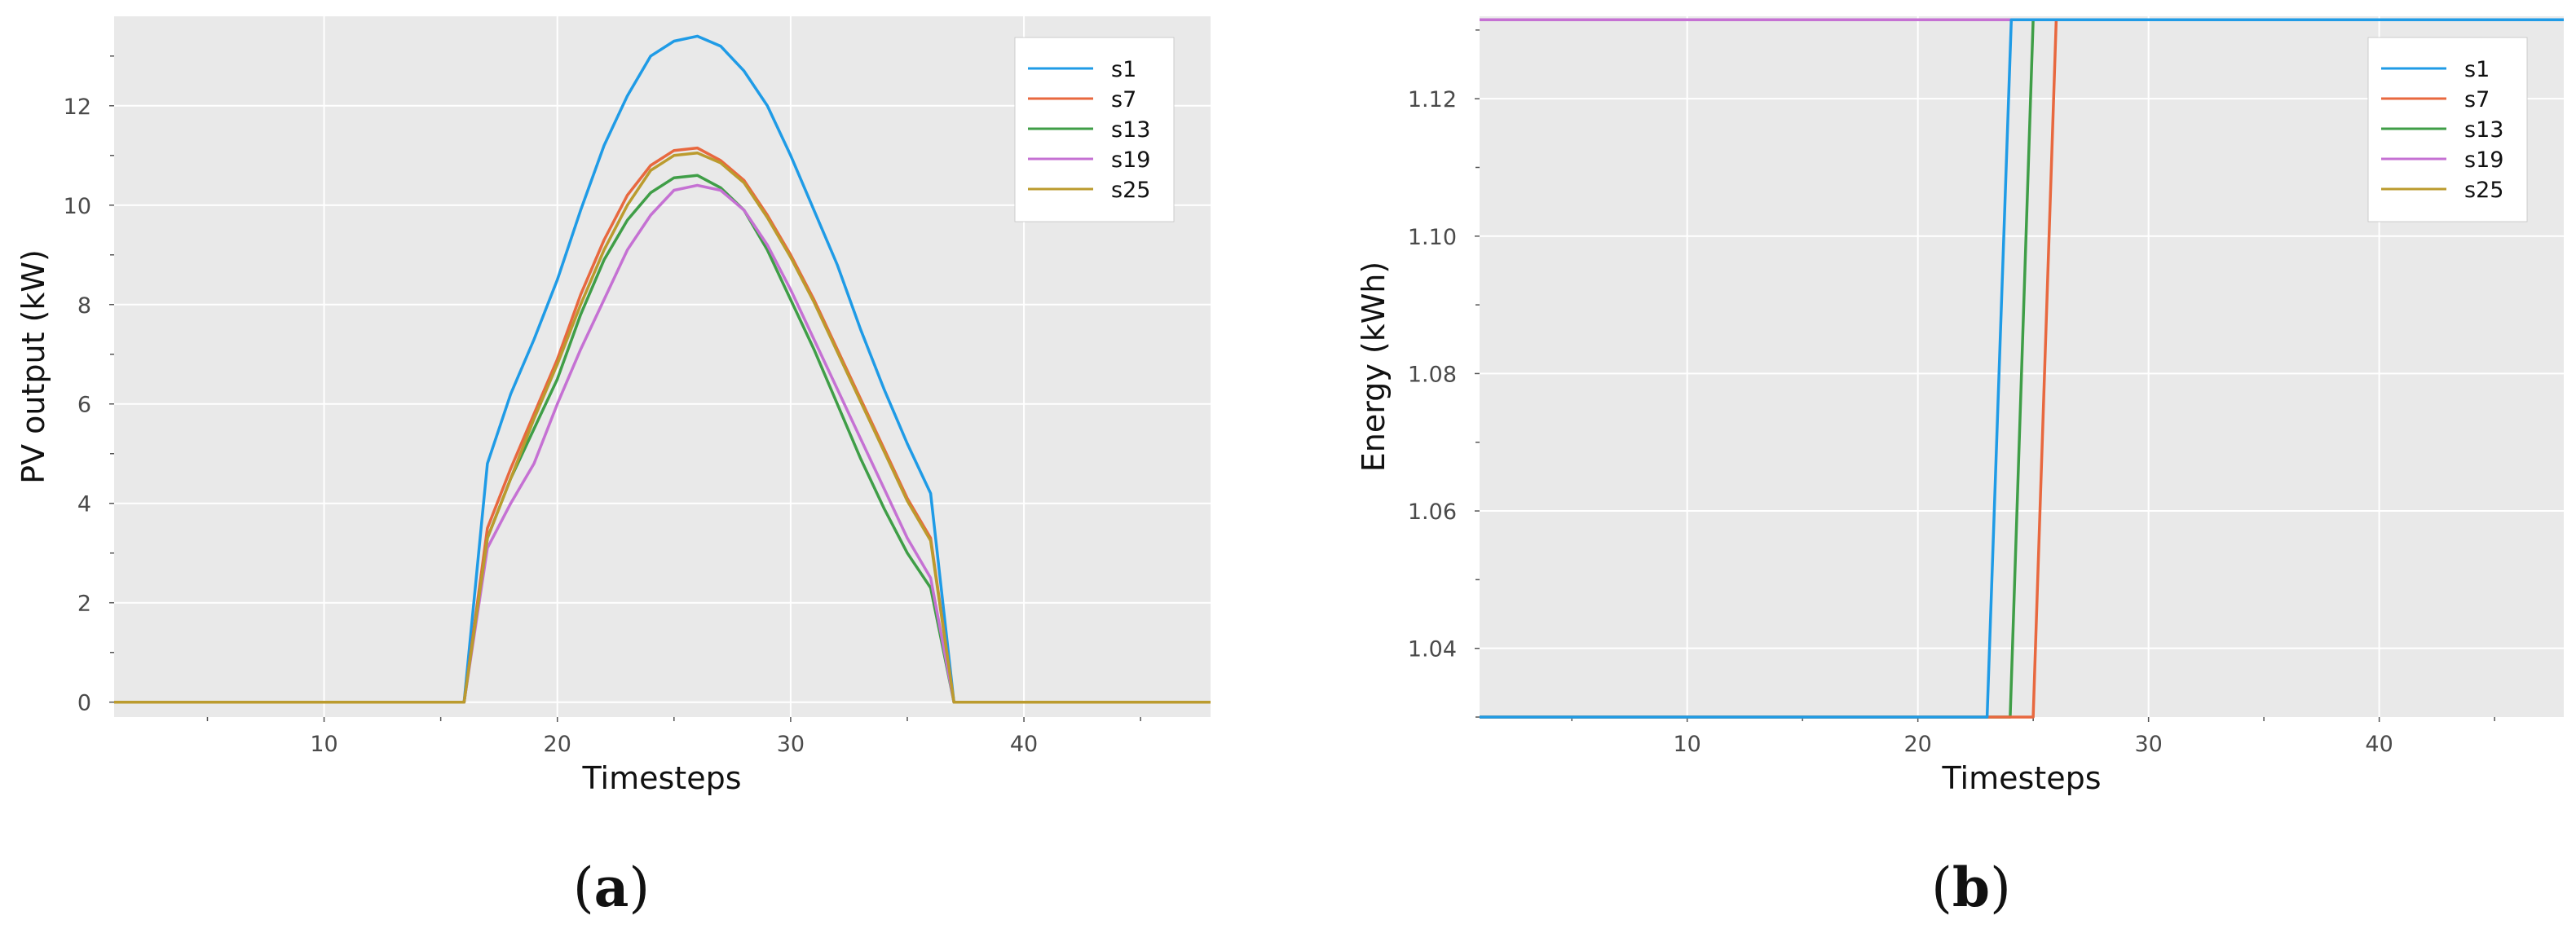  What do you see at coordinates (2022, 778) in the screenshot?
I see `x-axis-label-b: Timesteps` at bounding box center [2022, 778].